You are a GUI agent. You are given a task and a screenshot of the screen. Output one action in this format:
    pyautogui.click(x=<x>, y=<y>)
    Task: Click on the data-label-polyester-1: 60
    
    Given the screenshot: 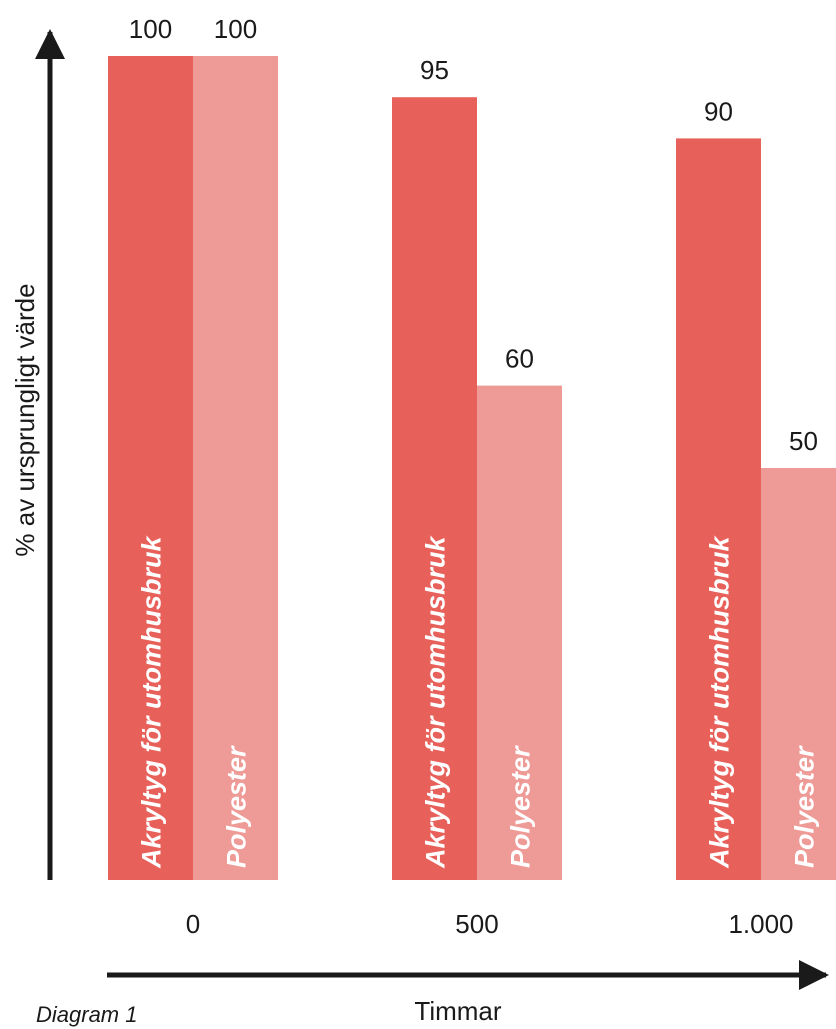 What is the action you would take?
    pyautogui.click(x=519, y=359)
    